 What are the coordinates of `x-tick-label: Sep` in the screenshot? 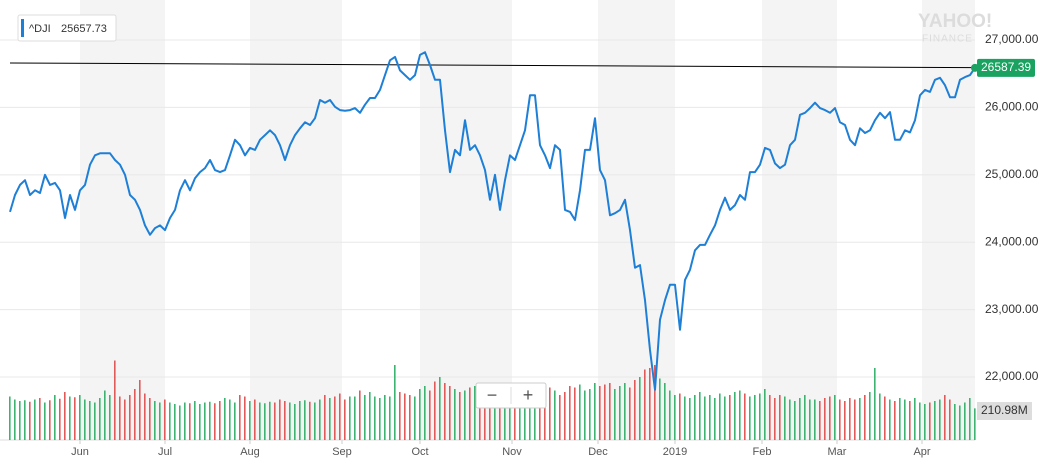 It's located at (342, 452).